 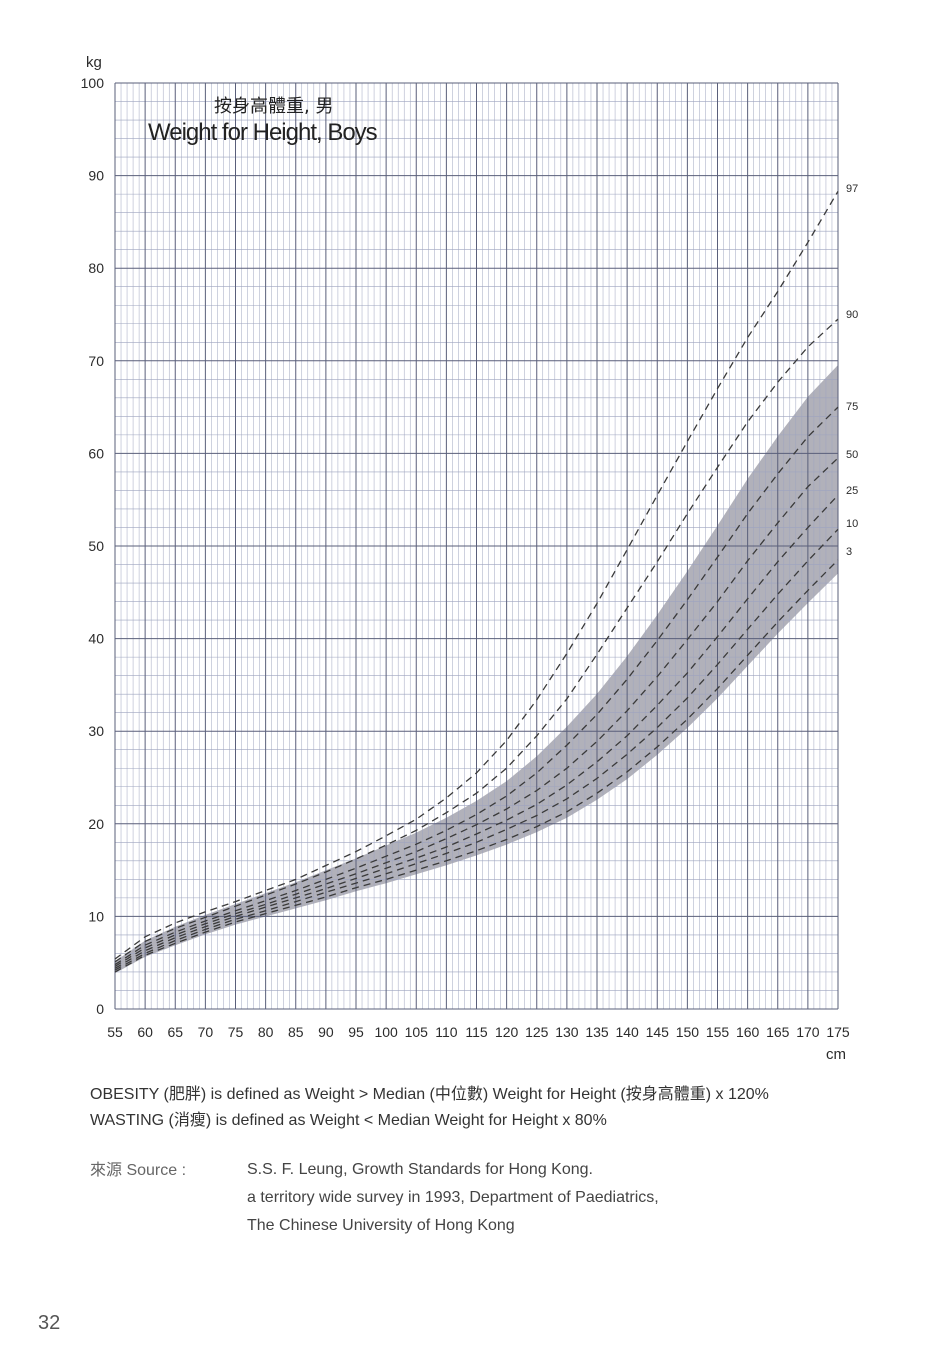 I want to click on x-tick-label: 165, so click(x=778, y=1032).